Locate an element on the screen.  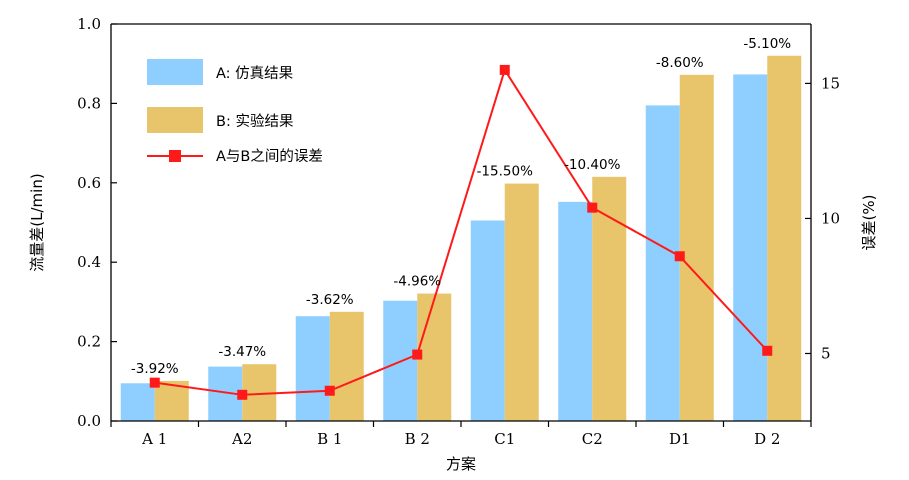
error-label-0: -3.92% is located at coordinates (155, 369).